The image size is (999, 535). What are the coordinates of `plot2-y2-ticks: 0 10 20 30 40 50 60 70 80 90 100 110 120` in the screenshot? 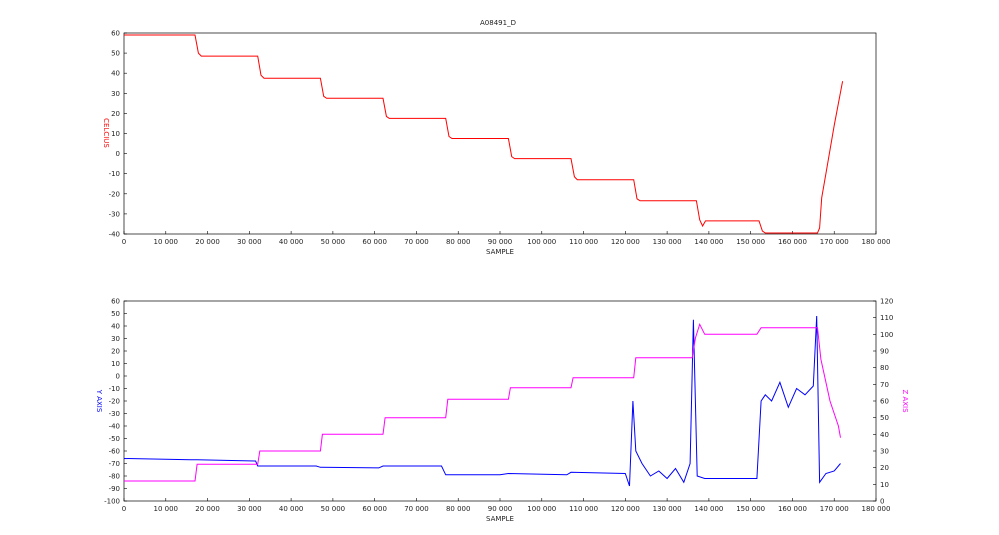 It's located at (883, 402).